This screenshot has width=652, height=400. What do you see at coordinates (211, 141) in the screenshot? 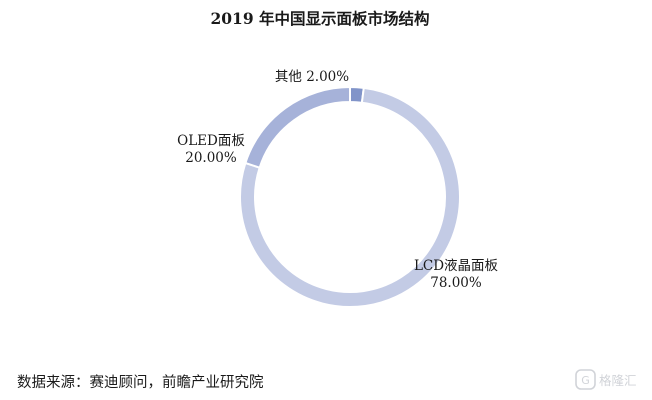
I see `slice-category-label: OLED面板` at bounding box center [211, 141].